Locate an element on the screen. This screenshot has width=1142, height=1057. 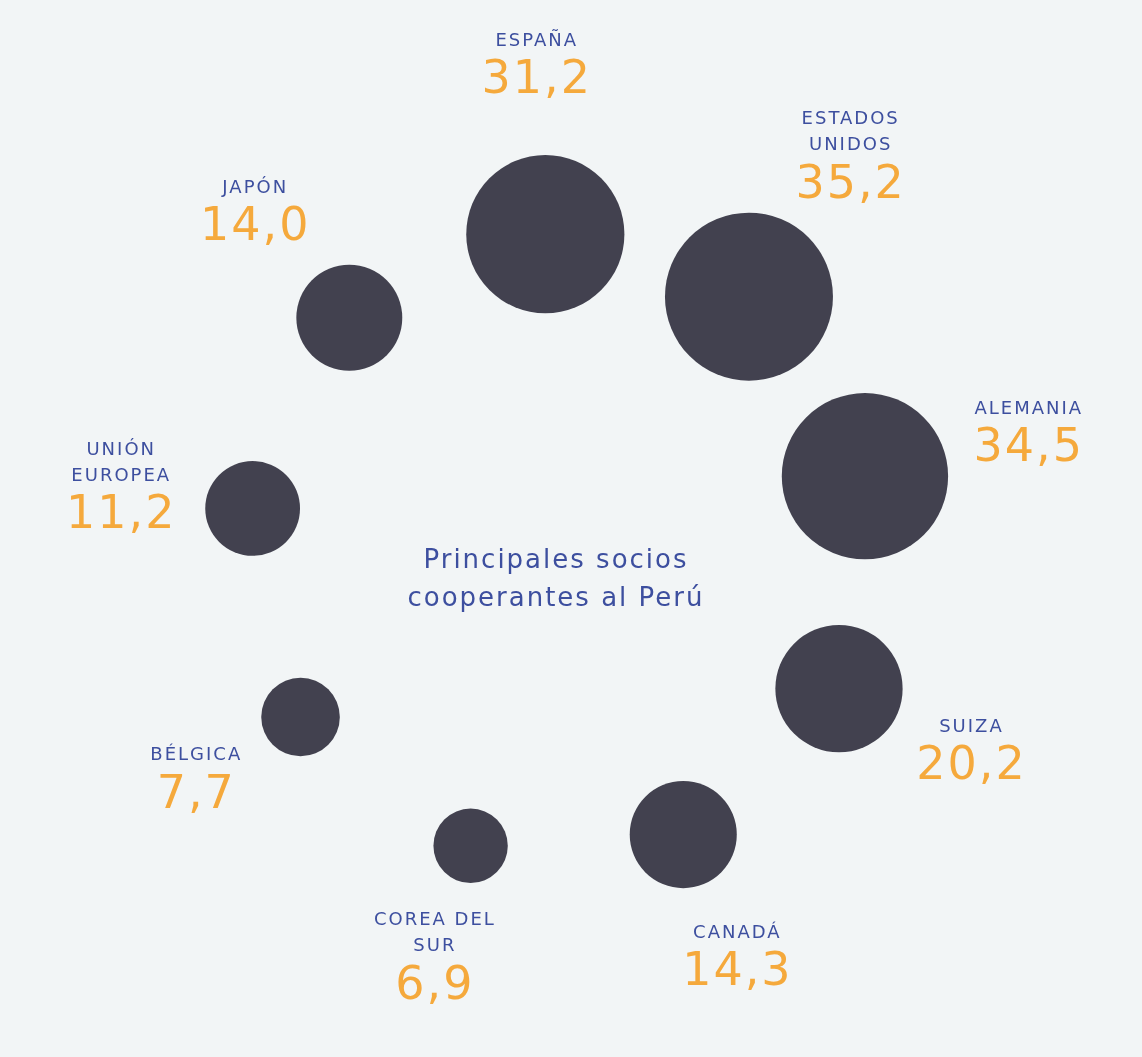
data-label: 7,7 is located at coordinates (196, 791).